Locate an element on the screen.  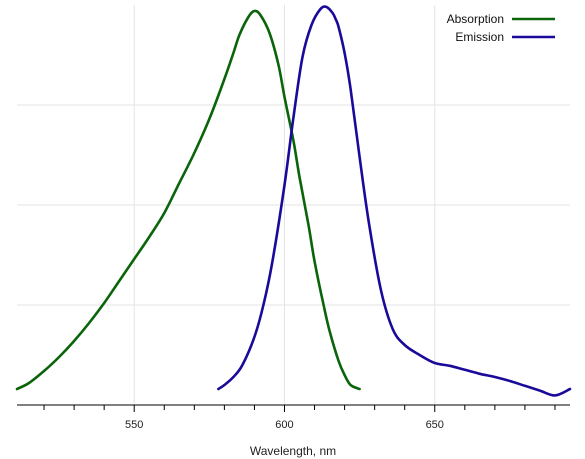
x-tick-label-550: 550 is located at coordinates (134, 425).